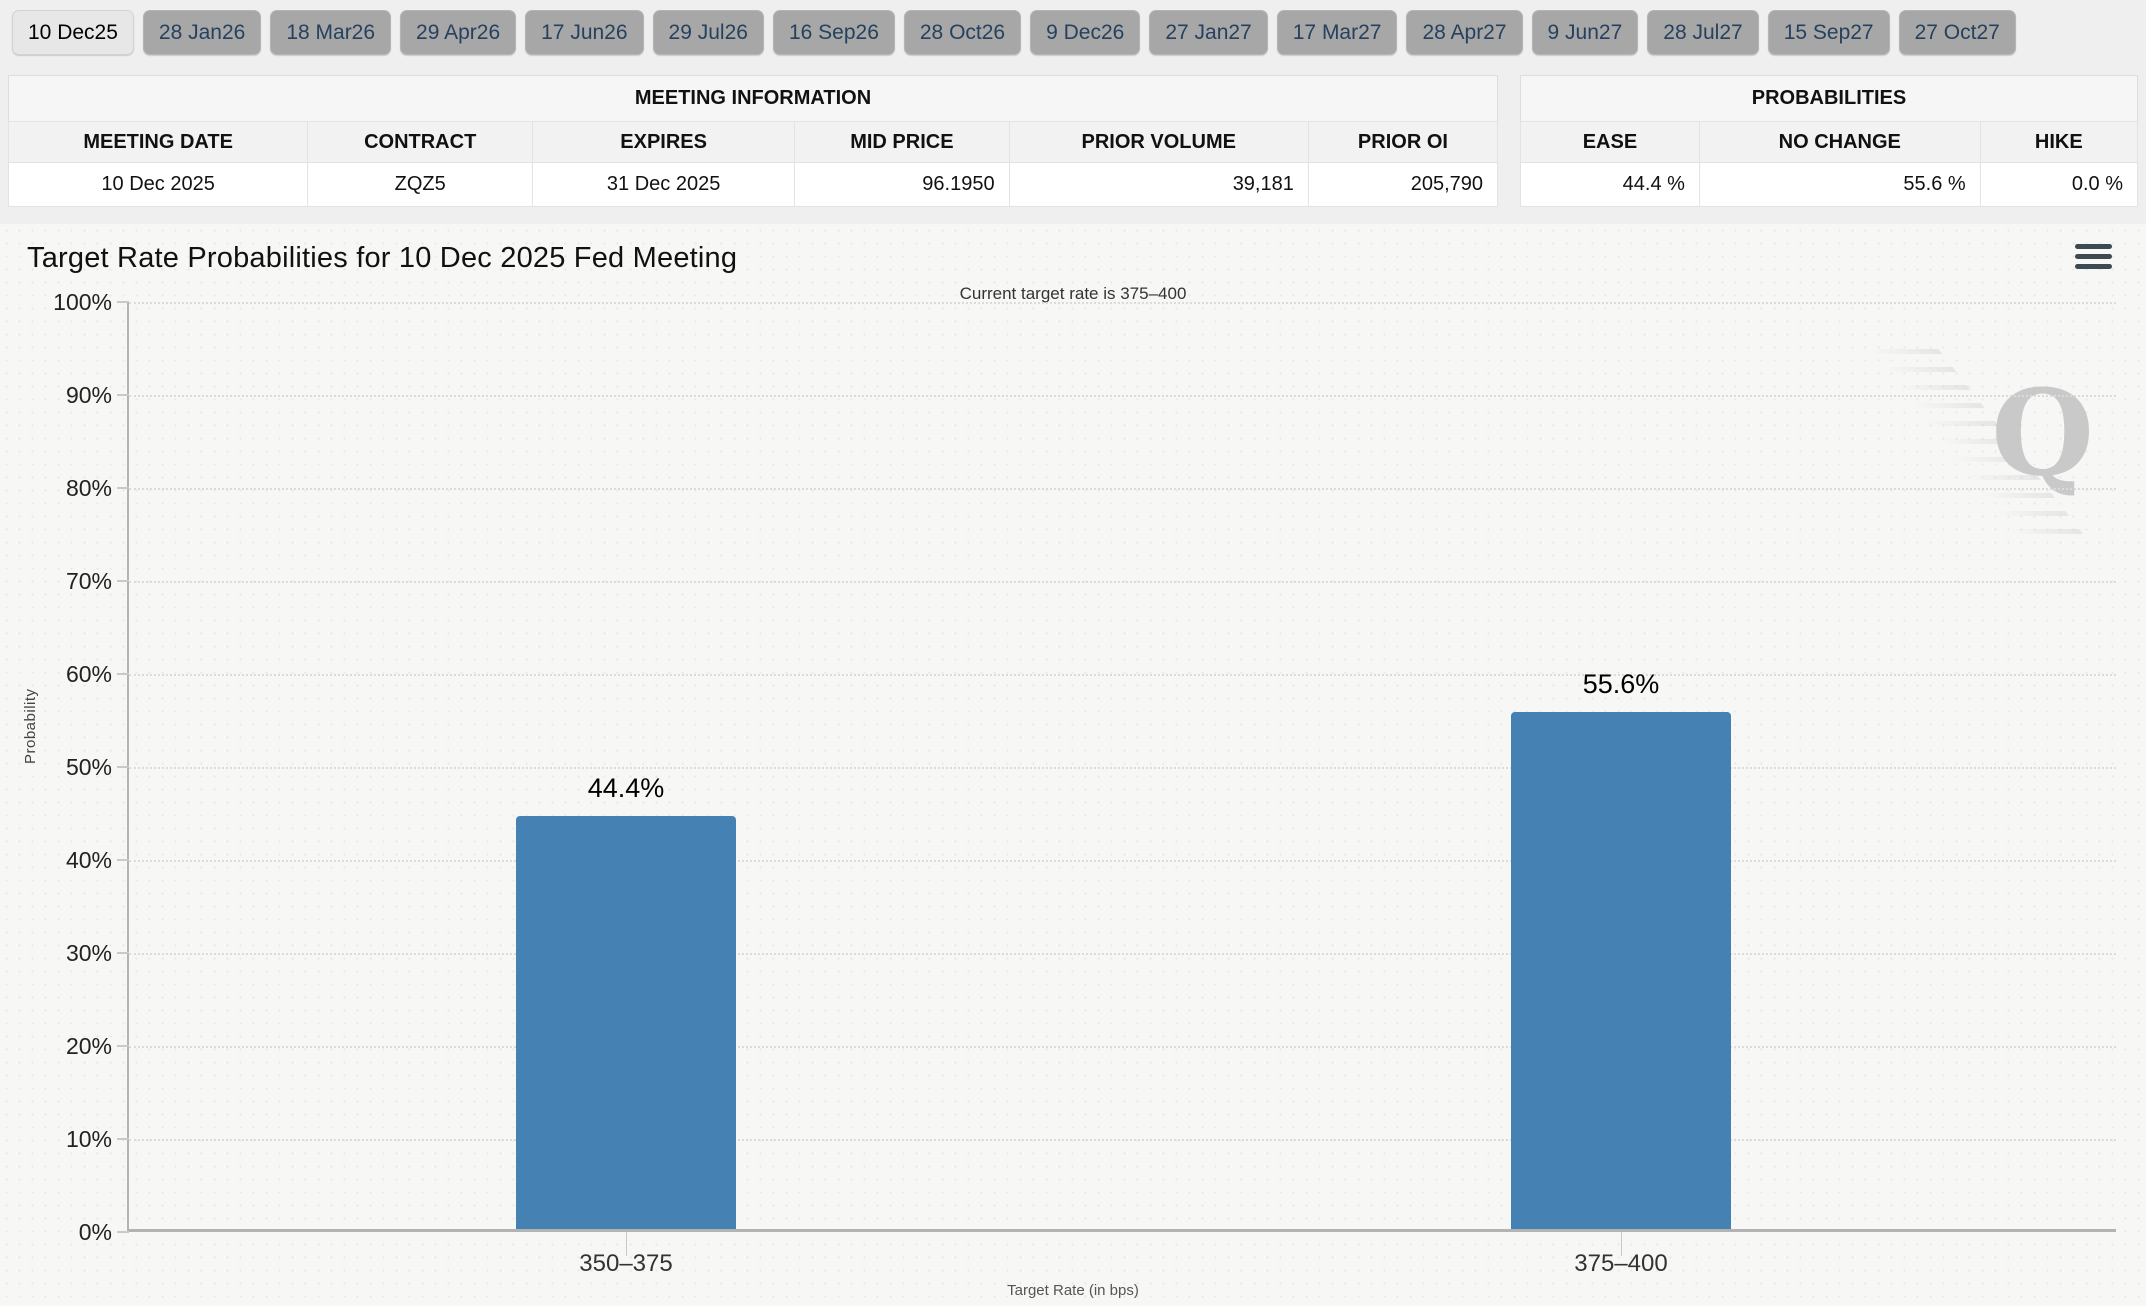 This screenshot has width=2146, height=1306. Describe the element at coordinates (30, 726) in the screenshot. I see `y-axis-title: Probability` at that location.